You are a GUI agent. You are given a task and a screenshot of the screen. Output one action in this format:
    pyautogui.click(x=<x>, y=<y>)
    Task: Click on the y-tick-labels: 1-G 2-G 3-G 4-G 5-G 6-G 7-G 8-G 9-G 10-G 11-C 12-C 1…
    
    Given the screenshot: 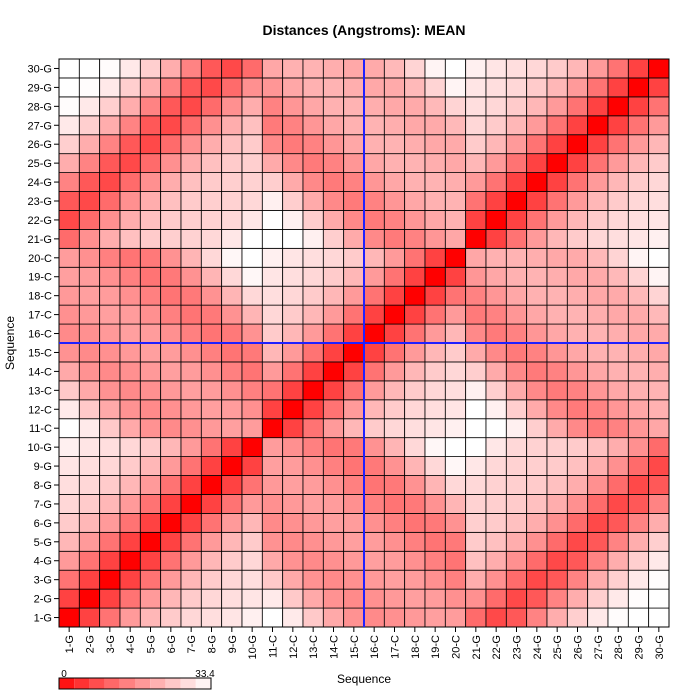 What is the action you would take?
    pyautogui.click(x=43, y=344)
    